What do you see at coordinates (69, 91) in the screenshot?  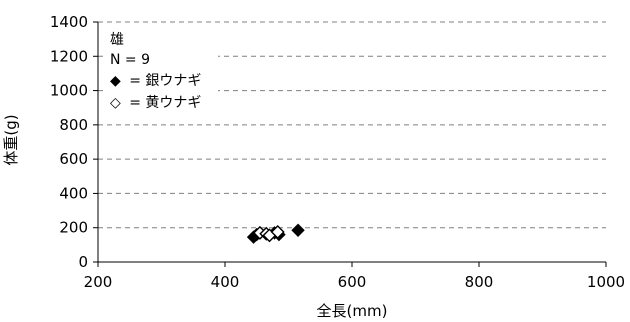 I see `y-tick-label: 1000` at bounding box center [69, 91].